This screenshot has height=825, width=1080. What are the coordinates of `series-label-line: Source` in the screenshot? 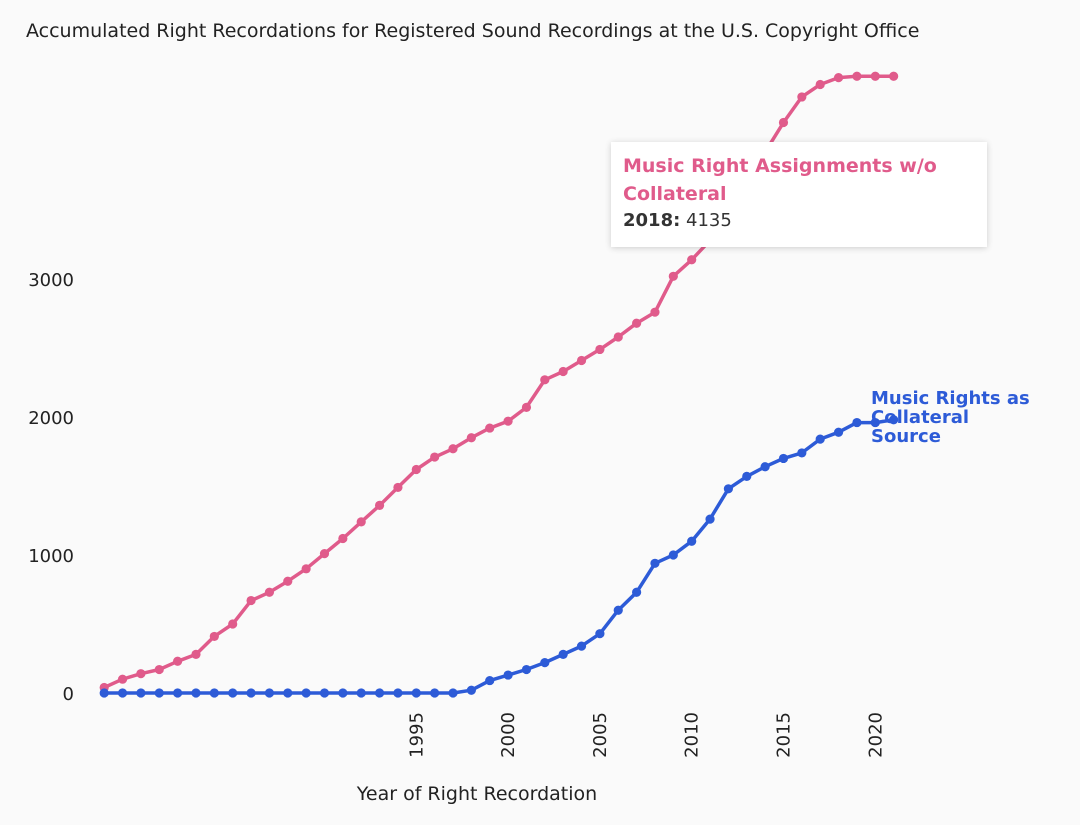 It's located at (906, 436).